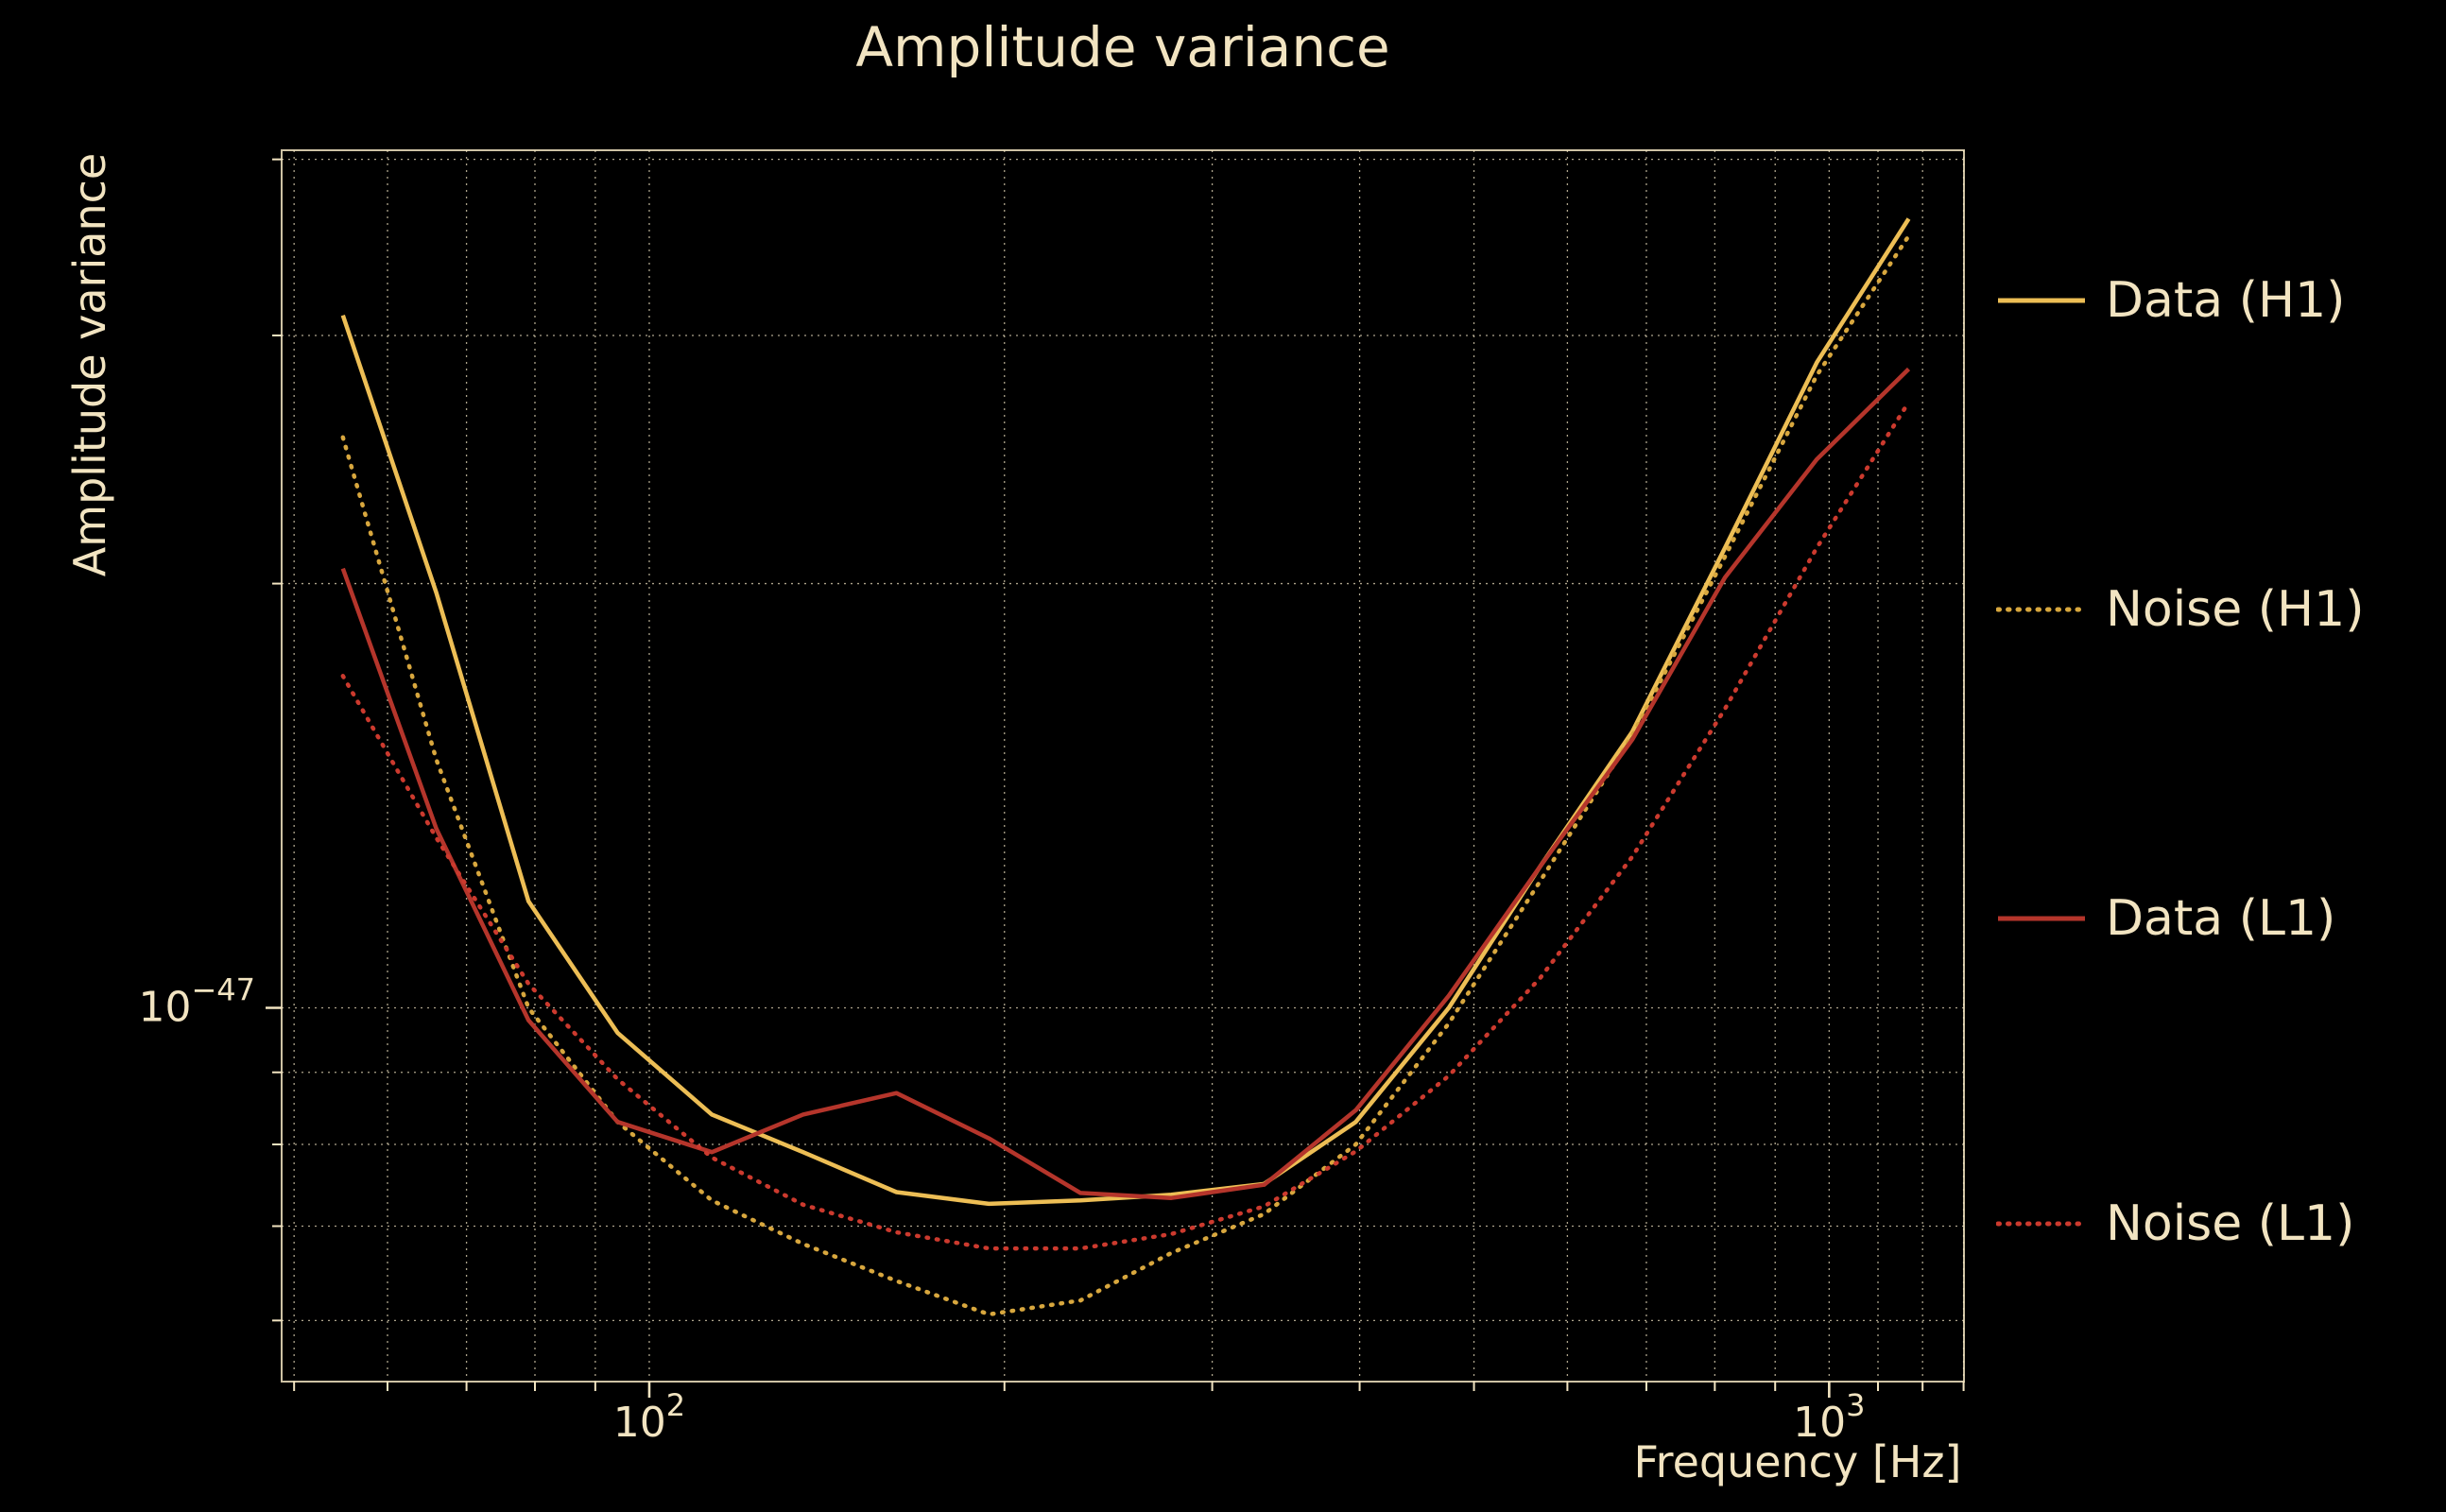  I want to click on x-axis-label: Frequency [Hz], so click(1797, 1461).